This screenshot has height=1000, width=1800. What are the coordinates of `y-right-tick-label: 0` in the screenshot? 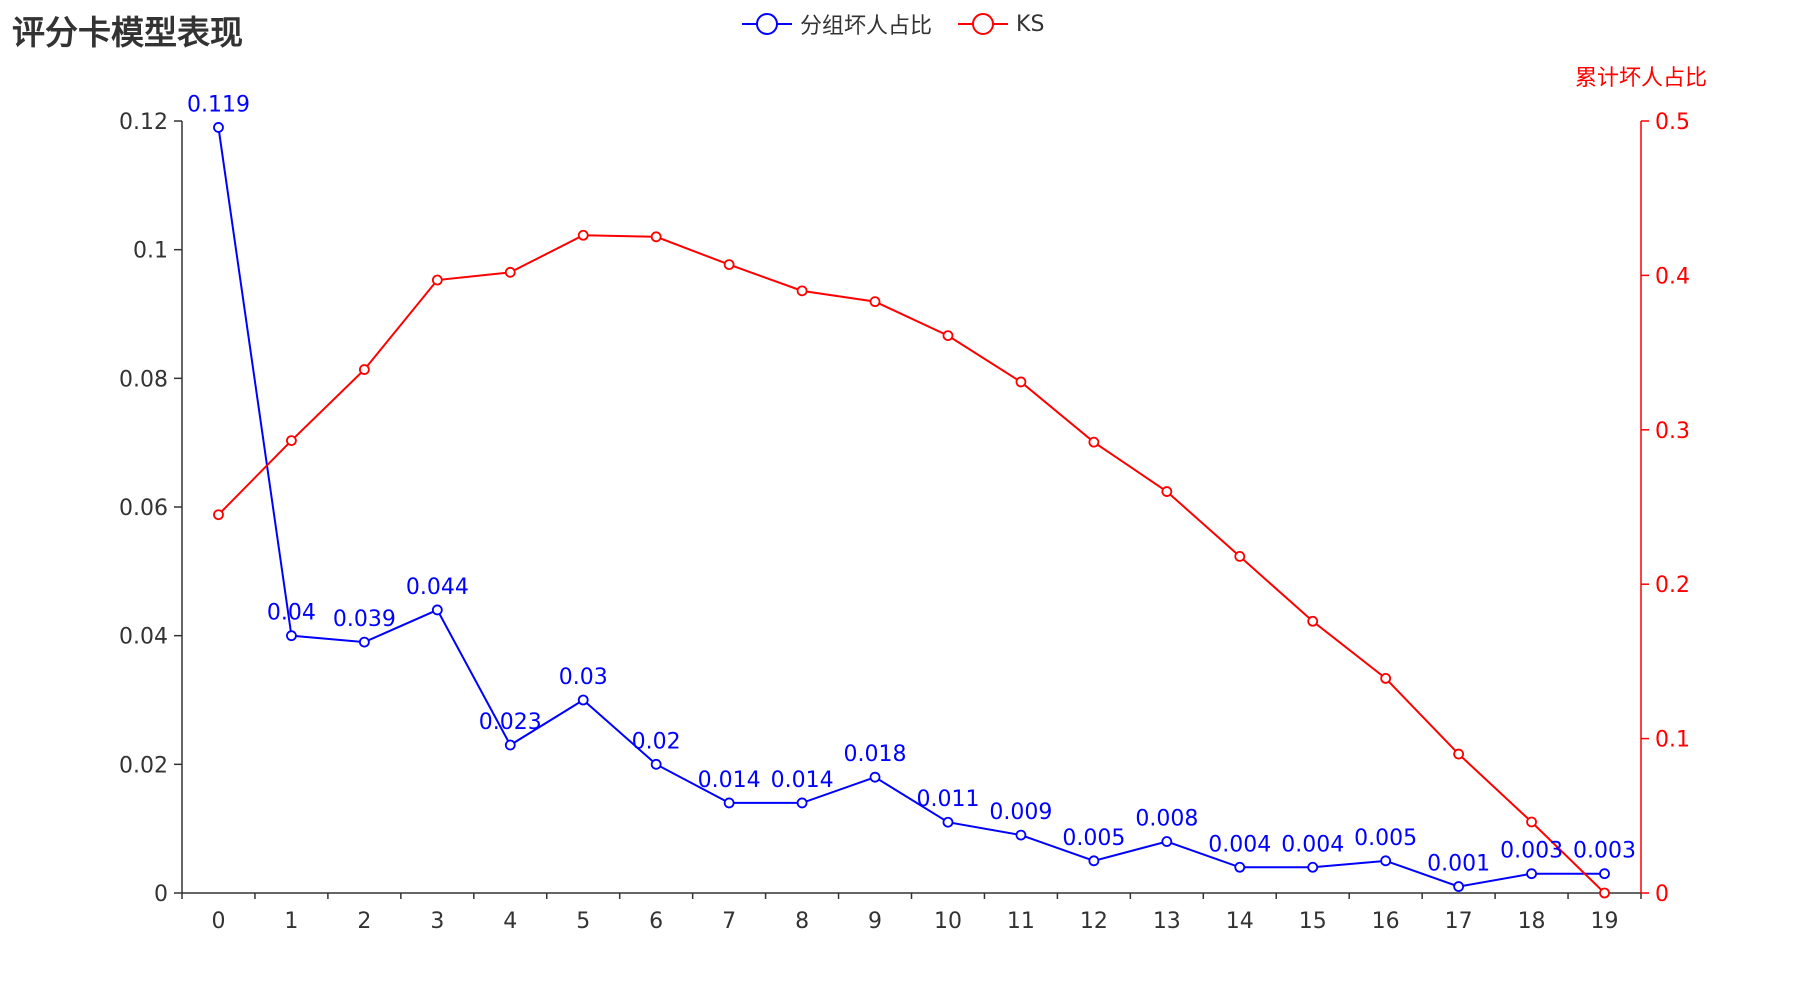 It's located at (1662, 894).